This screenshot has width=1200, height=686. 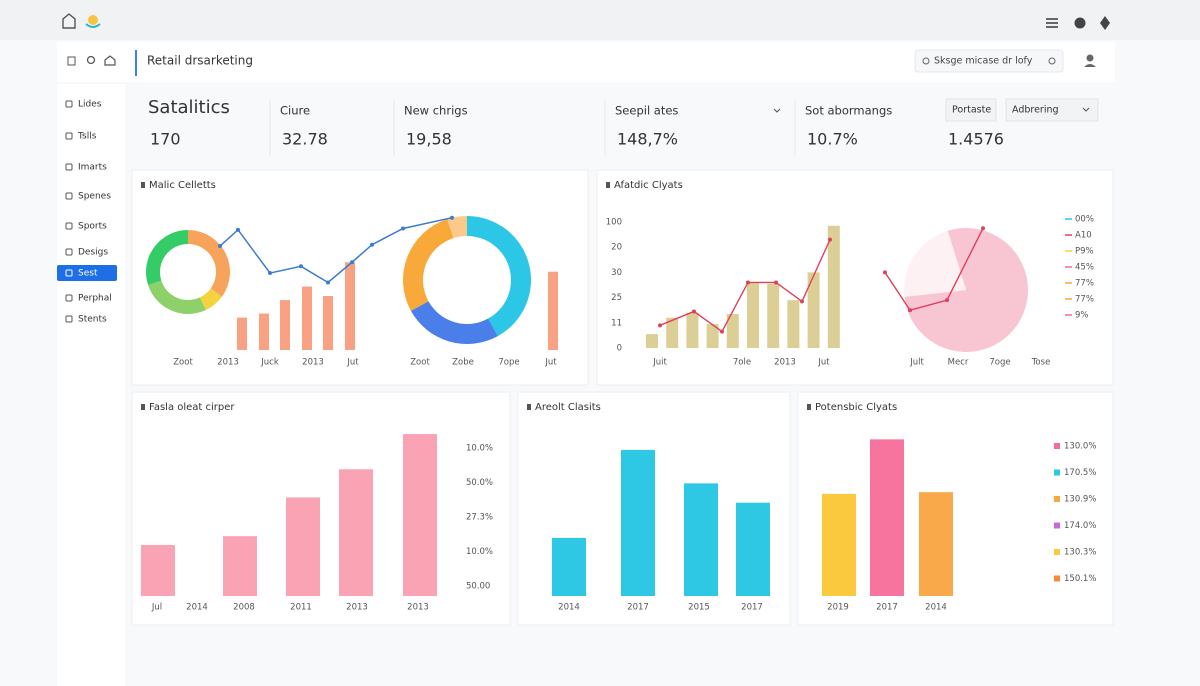 What do you see at coordinates (1057, 446) in the screenshot?
I see `legend-swatch` at bounding box center [1057, 446].